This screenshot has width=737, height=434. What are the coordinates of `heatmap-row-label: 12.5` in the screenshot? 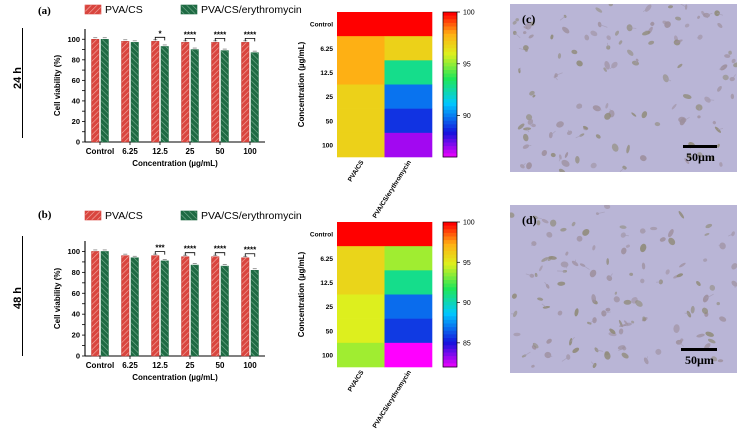 It's located at (326, 283).